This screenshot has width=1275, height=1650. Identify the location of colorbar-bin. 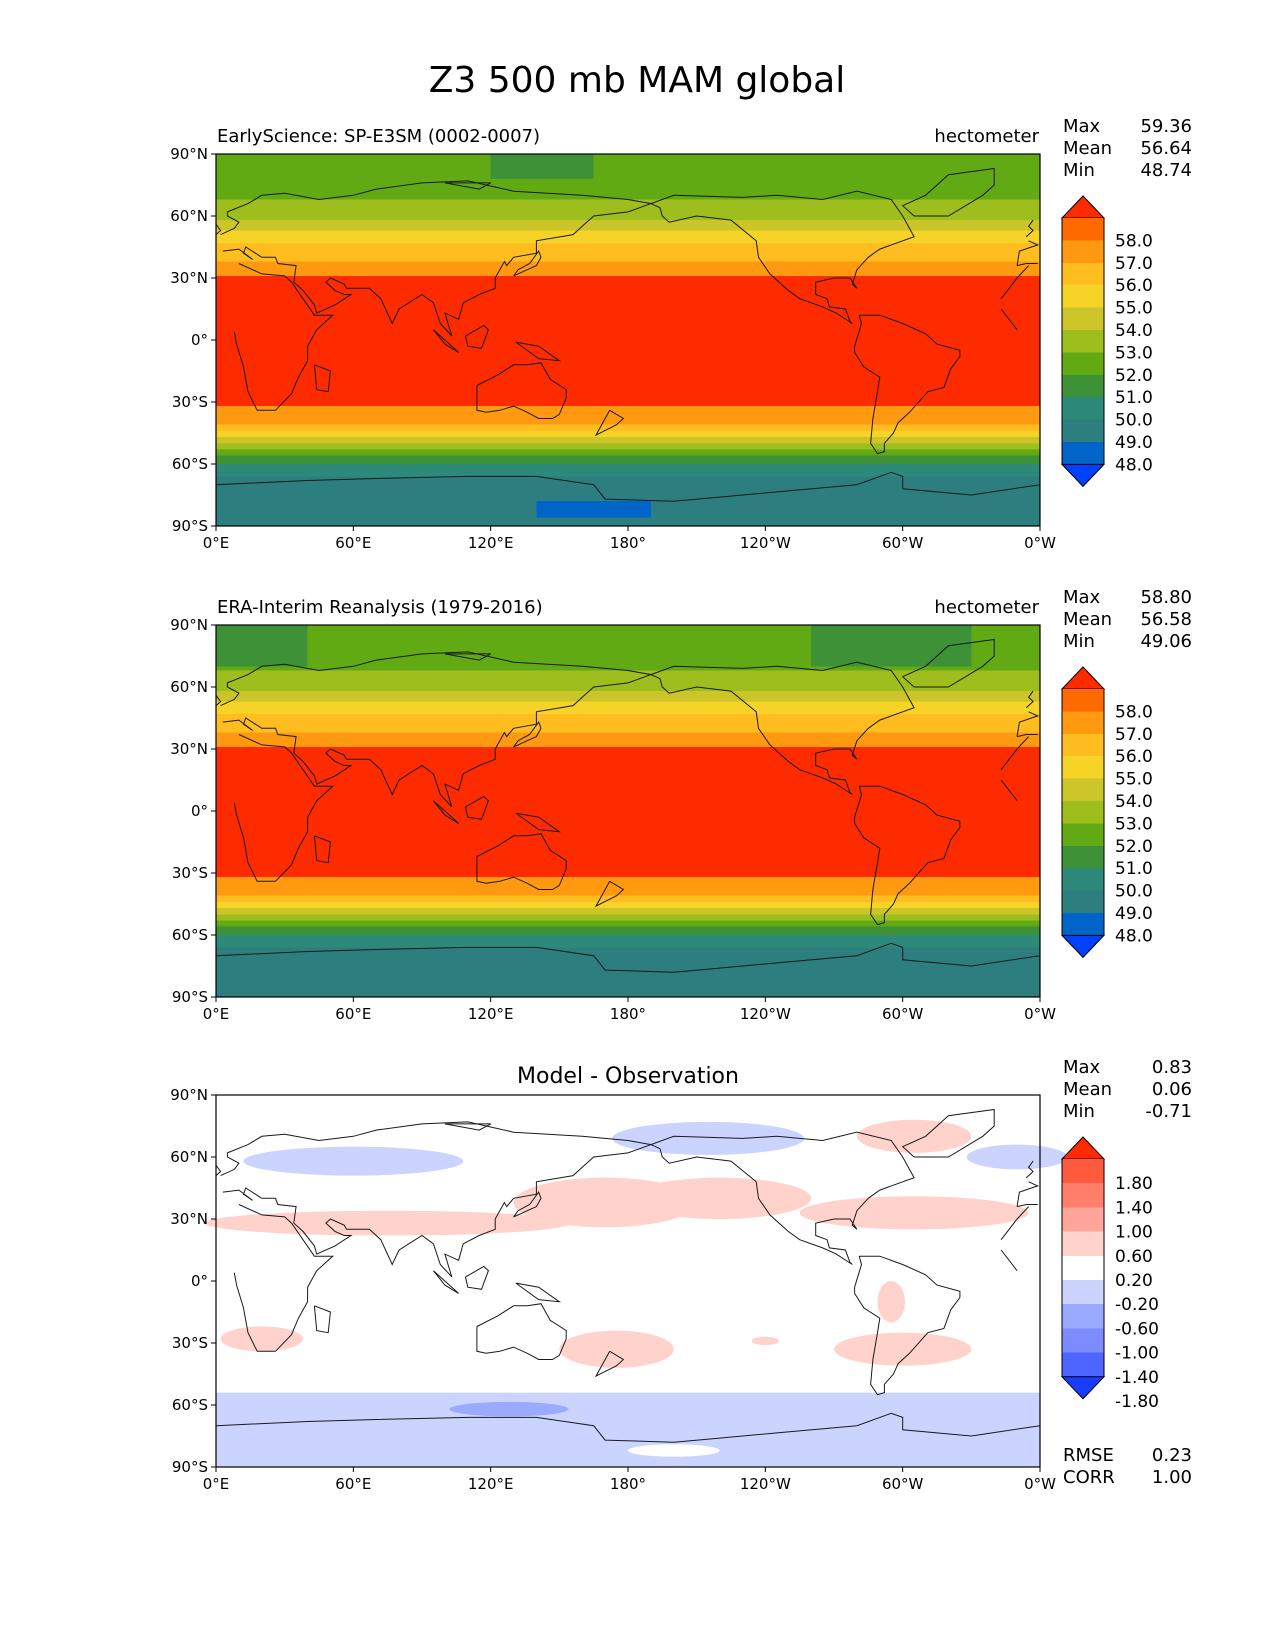
(1083, 319).